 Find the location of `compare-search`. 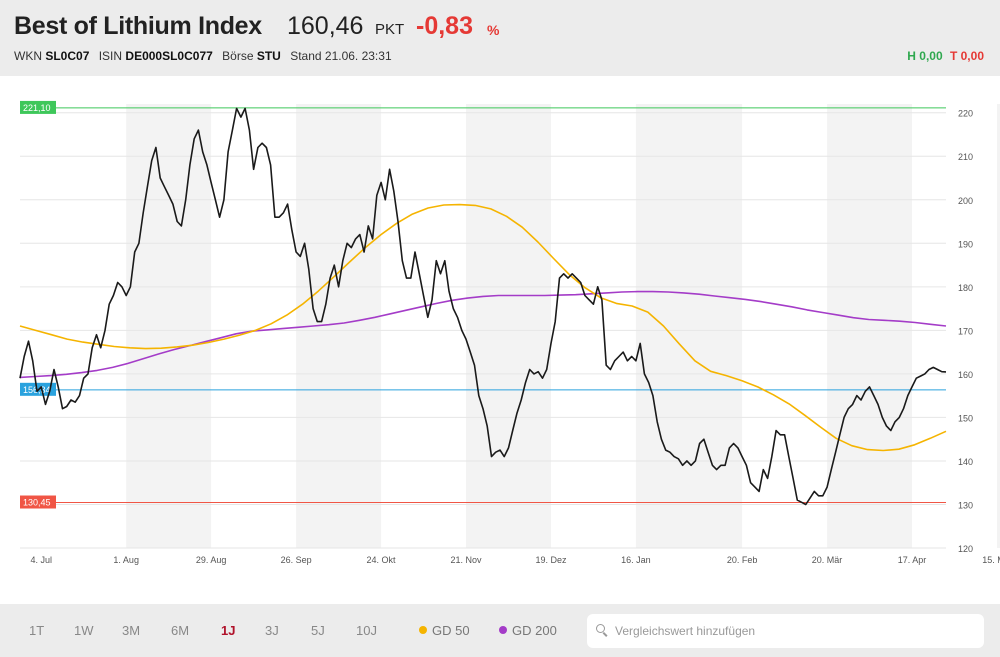

compare-search is located at coordinates (785, 631).